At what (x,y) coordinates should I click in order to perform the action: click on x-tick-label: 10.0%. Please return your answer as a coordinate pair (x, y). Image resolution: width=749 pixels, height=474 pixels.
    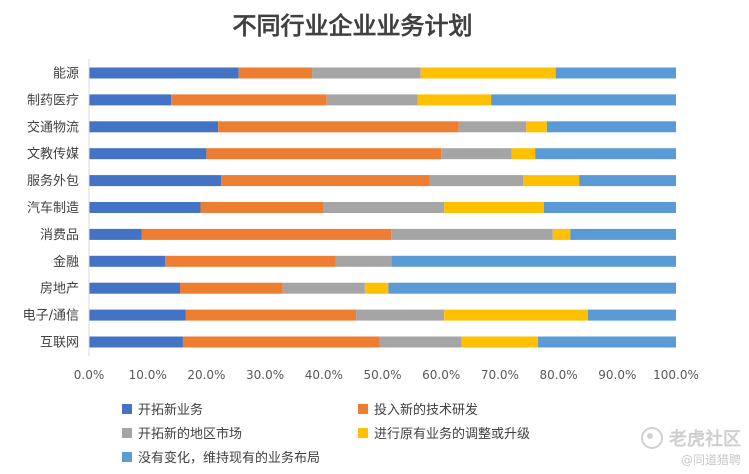
    Looking at the image, I should click on (148, 375).